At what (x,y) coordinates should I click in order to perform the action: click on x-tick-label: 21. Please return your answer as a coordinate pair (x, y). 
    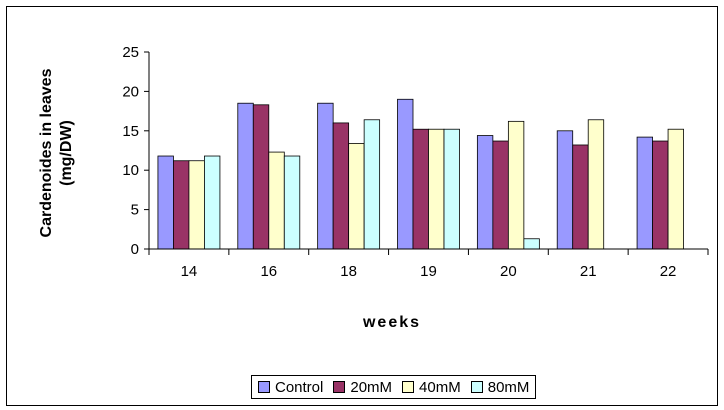
    Looking at the image, I should click on (588, 271).